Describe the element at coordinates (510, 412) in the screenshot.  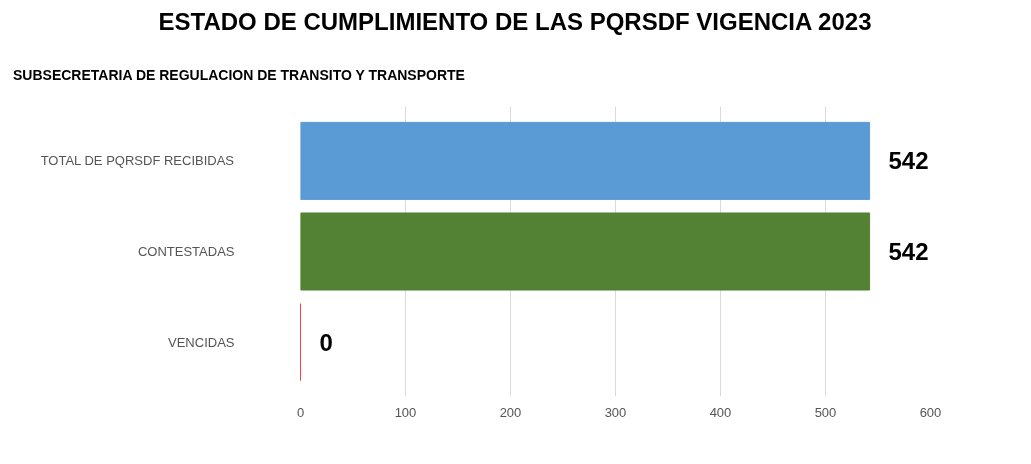
I see `x-tick-label: 200` at that location.